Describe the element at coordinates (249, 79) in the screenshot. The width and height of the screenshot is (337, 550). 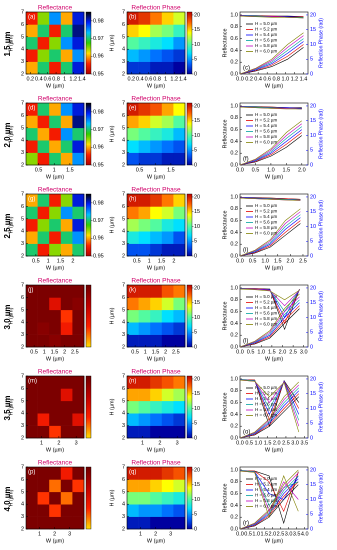
I see `x-tick-label: 0.2` at that location.